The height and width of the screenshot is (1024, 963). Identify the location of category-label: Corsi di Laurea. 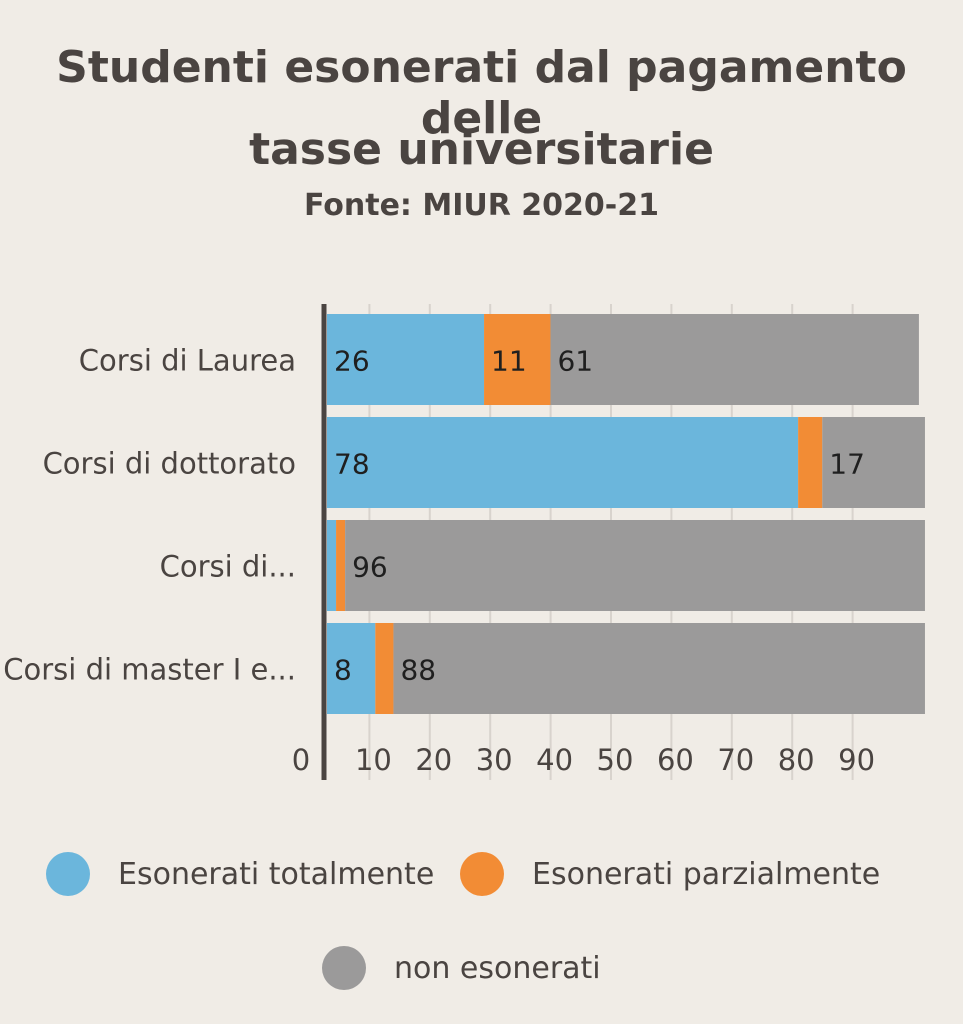
(187, 361).